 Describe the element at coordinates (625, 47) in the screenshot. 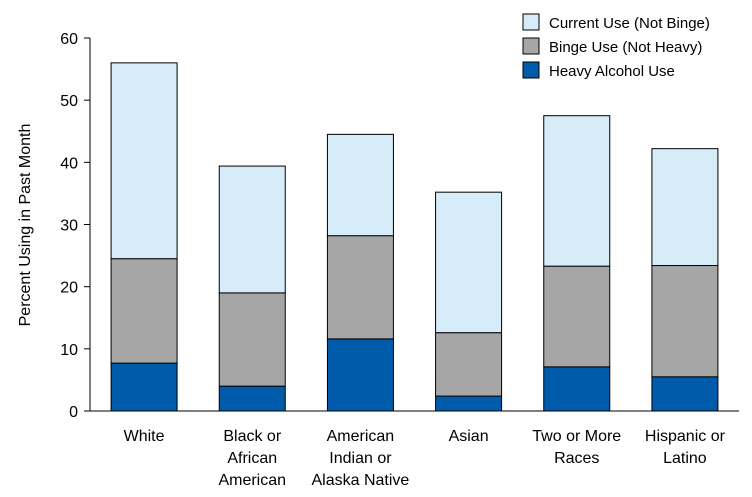

I see `legend-label: Binge Use (Not Heavy)` at that location.